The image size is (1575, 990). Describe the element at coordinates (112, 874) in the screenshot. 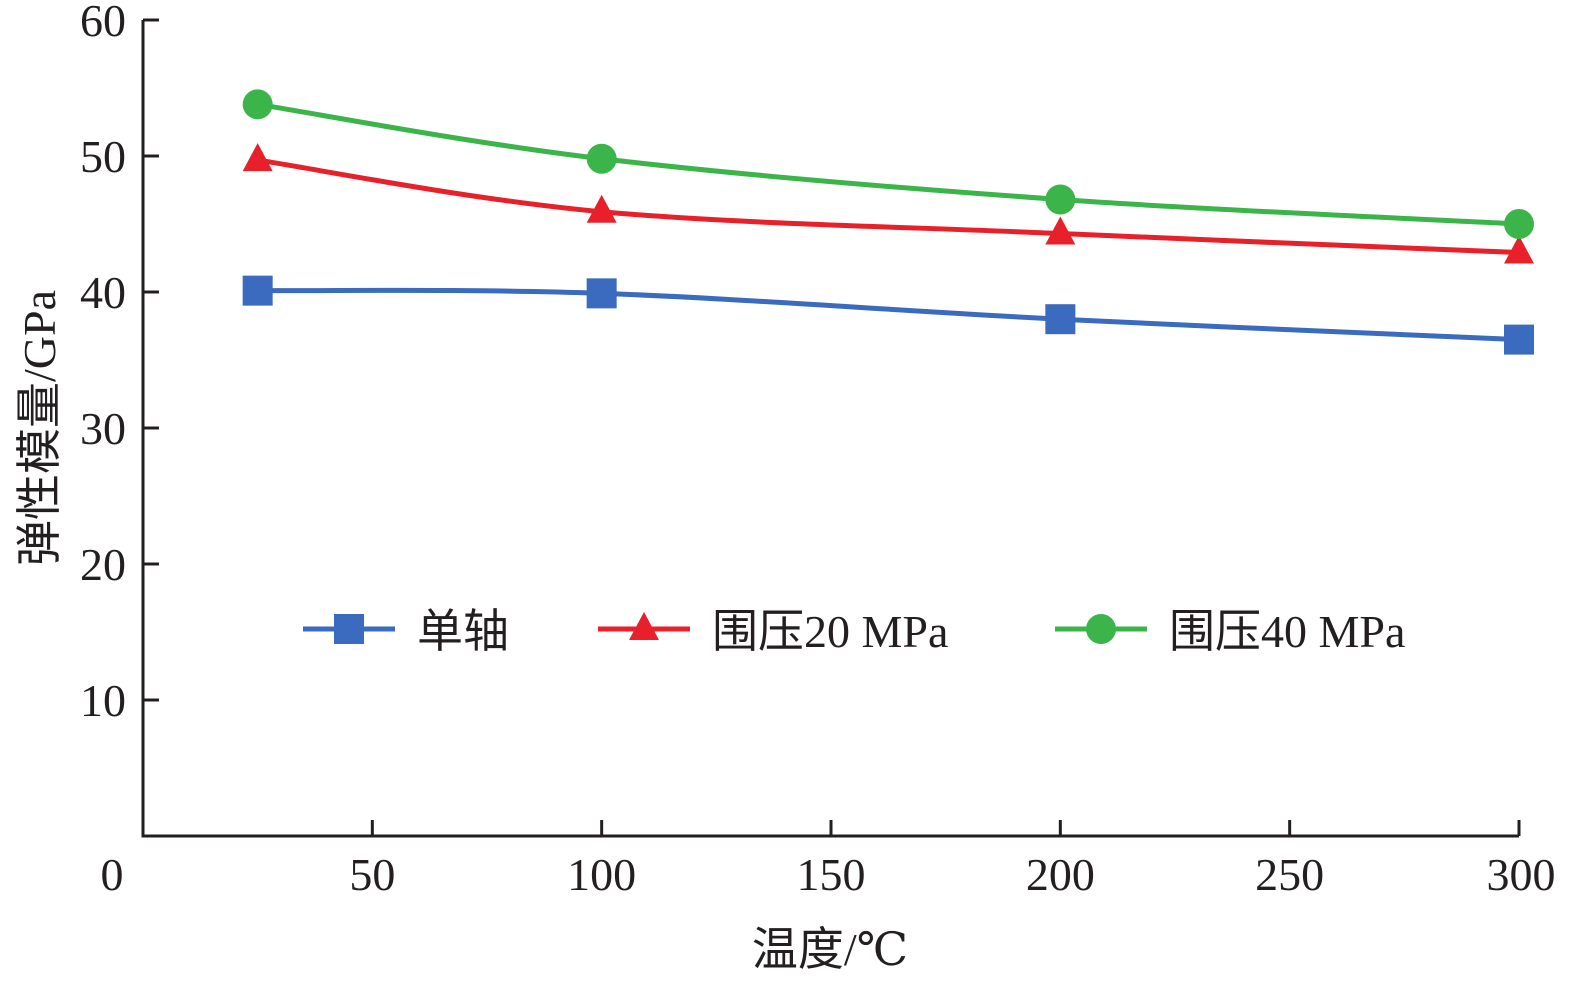

I see `x-tick-label: 0` at that location.